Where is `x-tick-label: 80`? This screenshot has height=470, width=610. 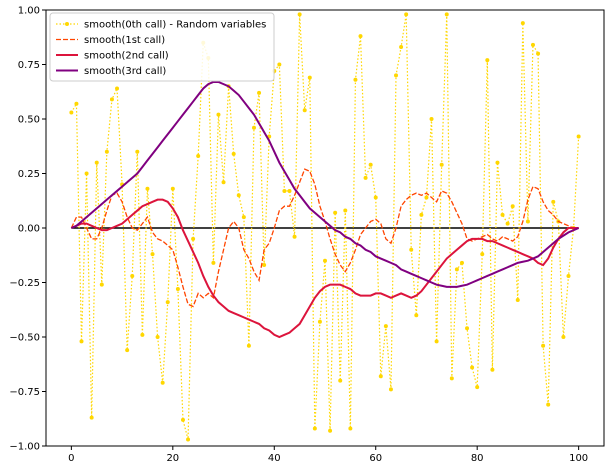 x-tick-label: 80 is located at coordinates (477, 458).